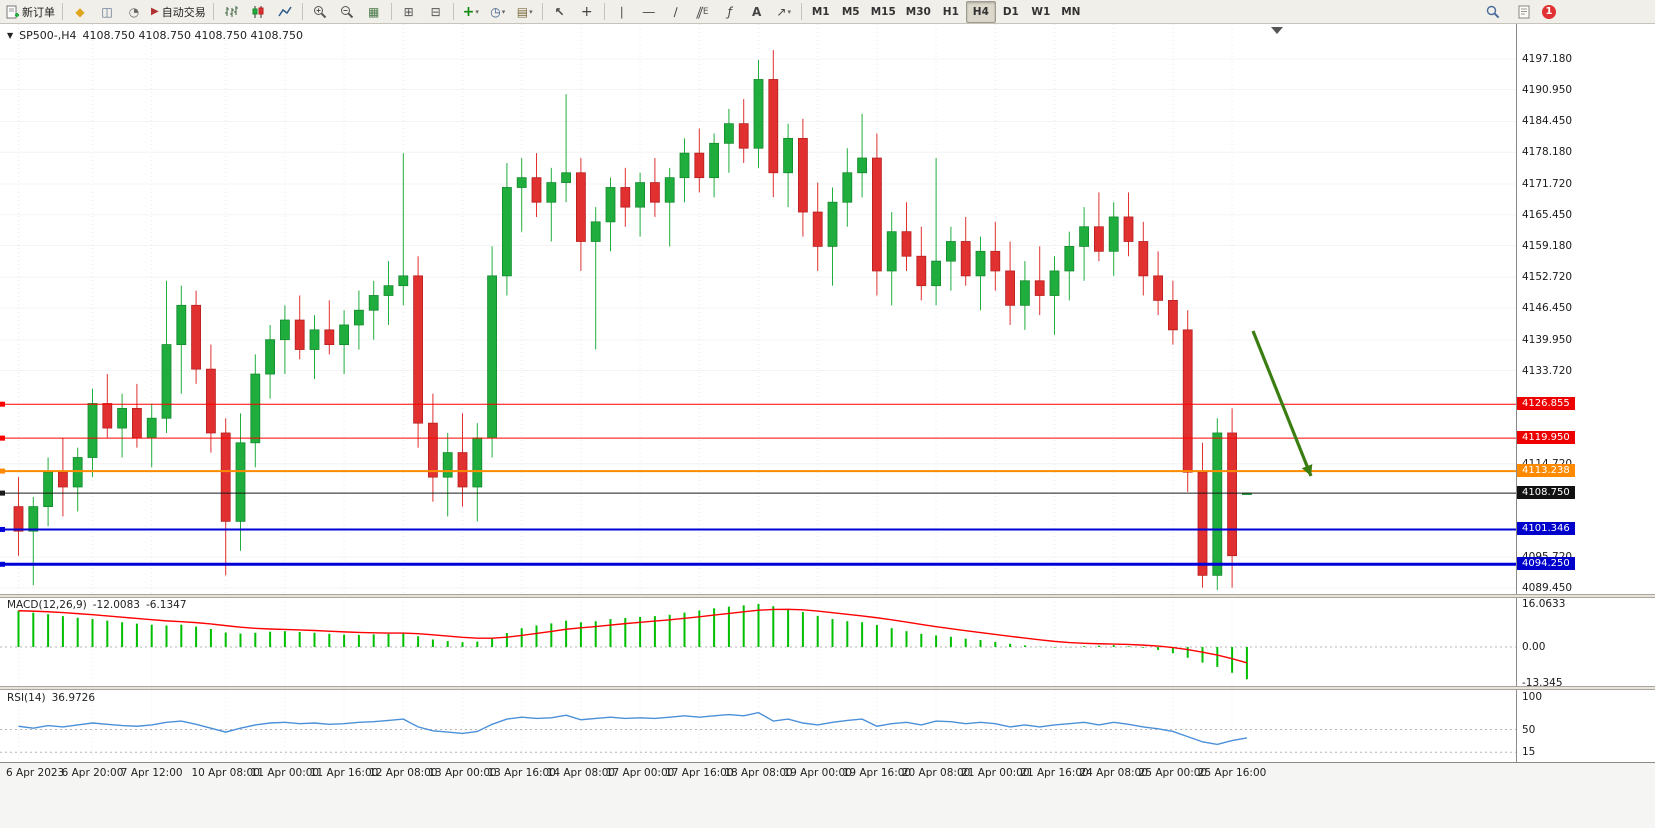 The height and width of the screenshot is (828, 1655). I want to click on new-order-label: 新订单, so click(38, 12).